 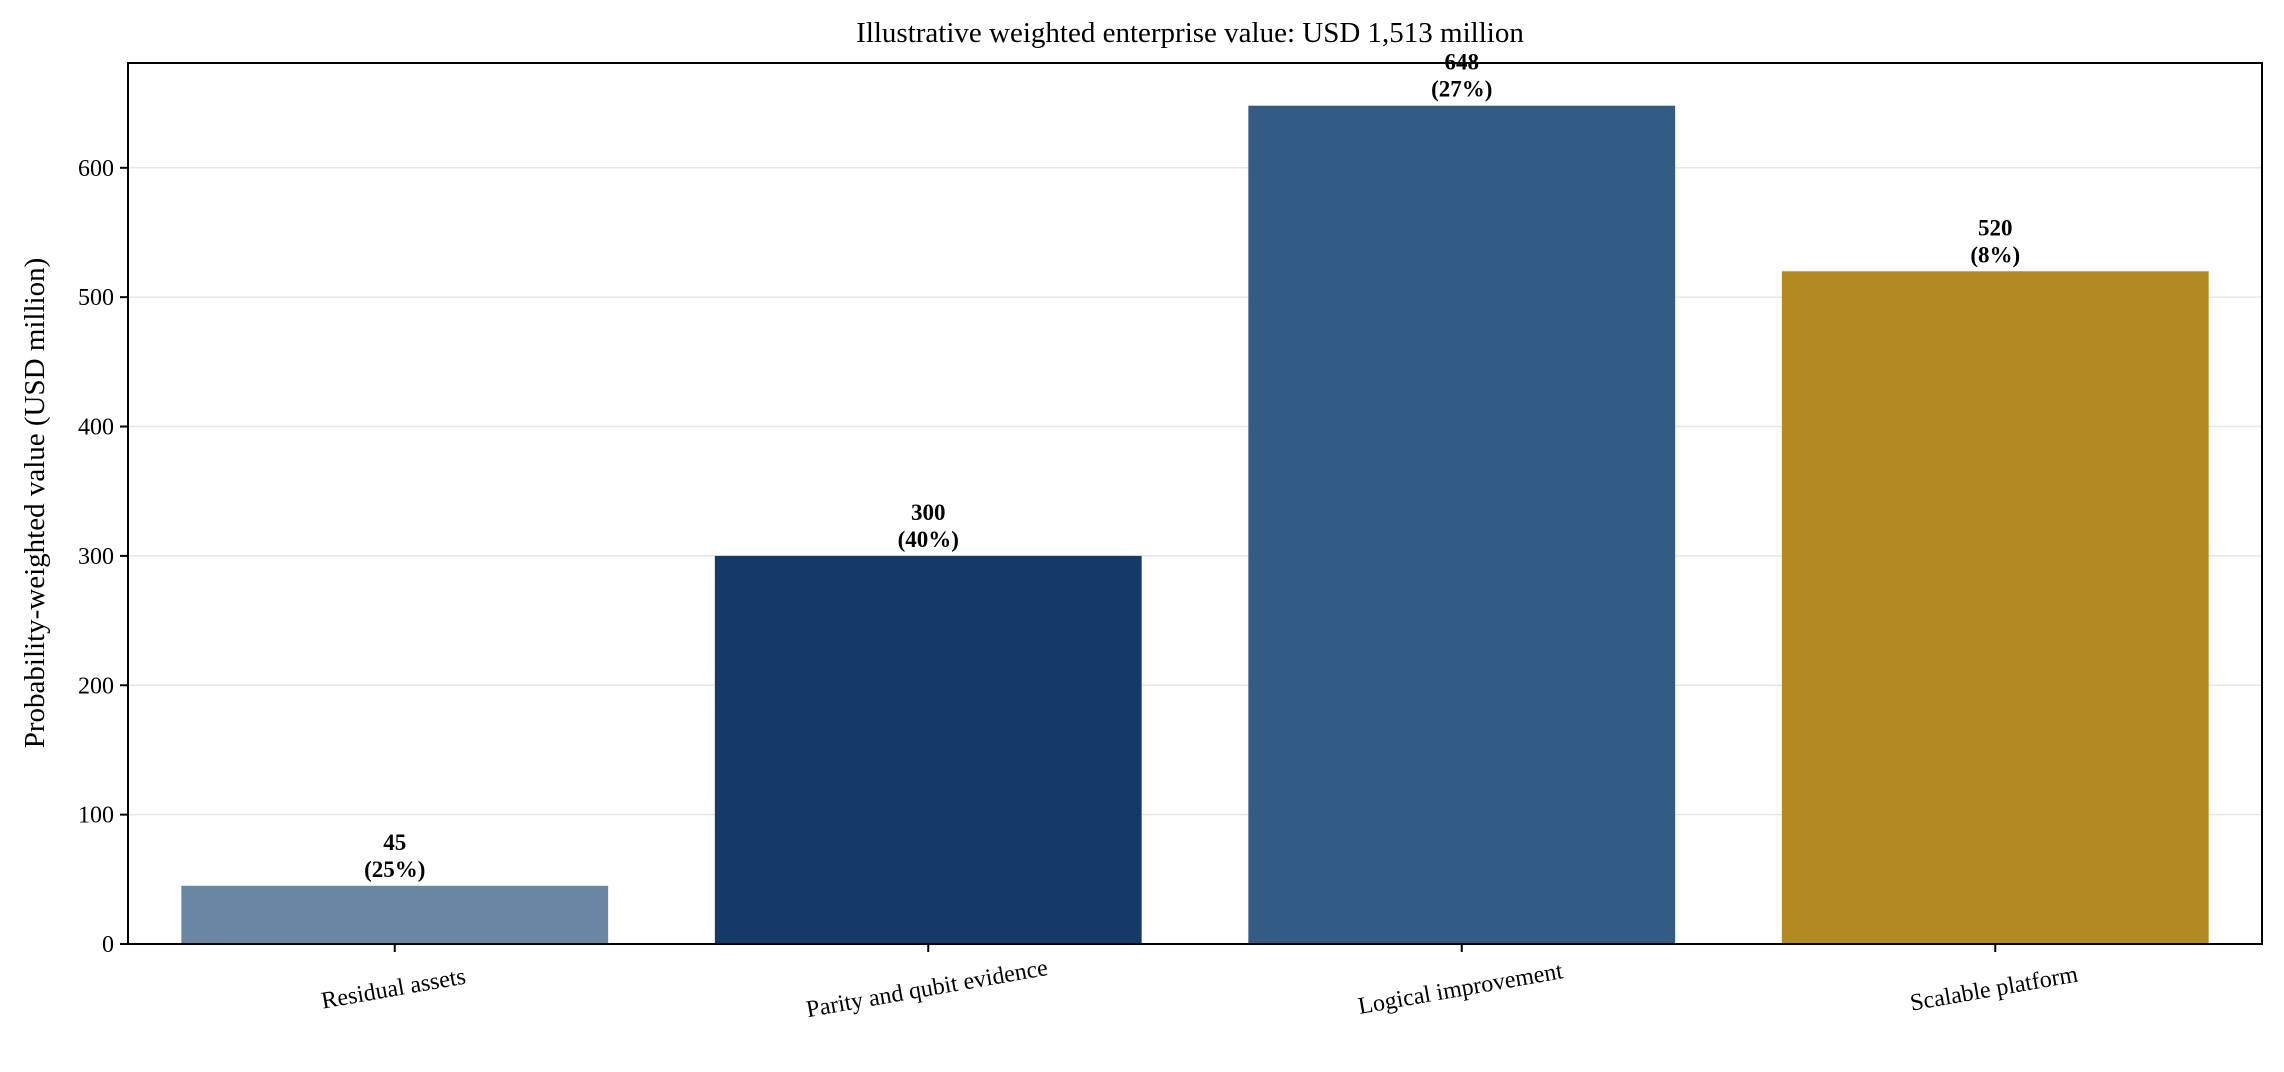 What do you see at coordinates (928, 512) in the screenshot?
I see `bar-value-label: 300` at bounding box center [928, 512].